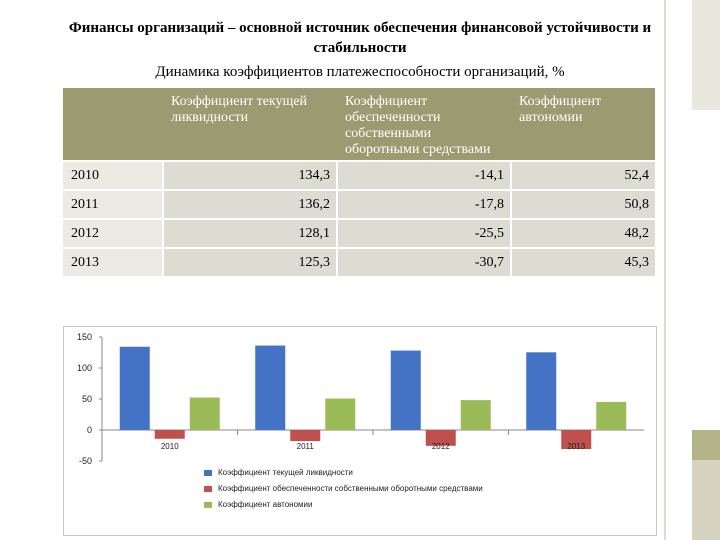 This screenshot has height=540, width=720. What do you see at coordinates (583, 124) in the screenshot?
I see `table-header-autonomy: Коэффициент автономии` at bounding box center [583, 124].